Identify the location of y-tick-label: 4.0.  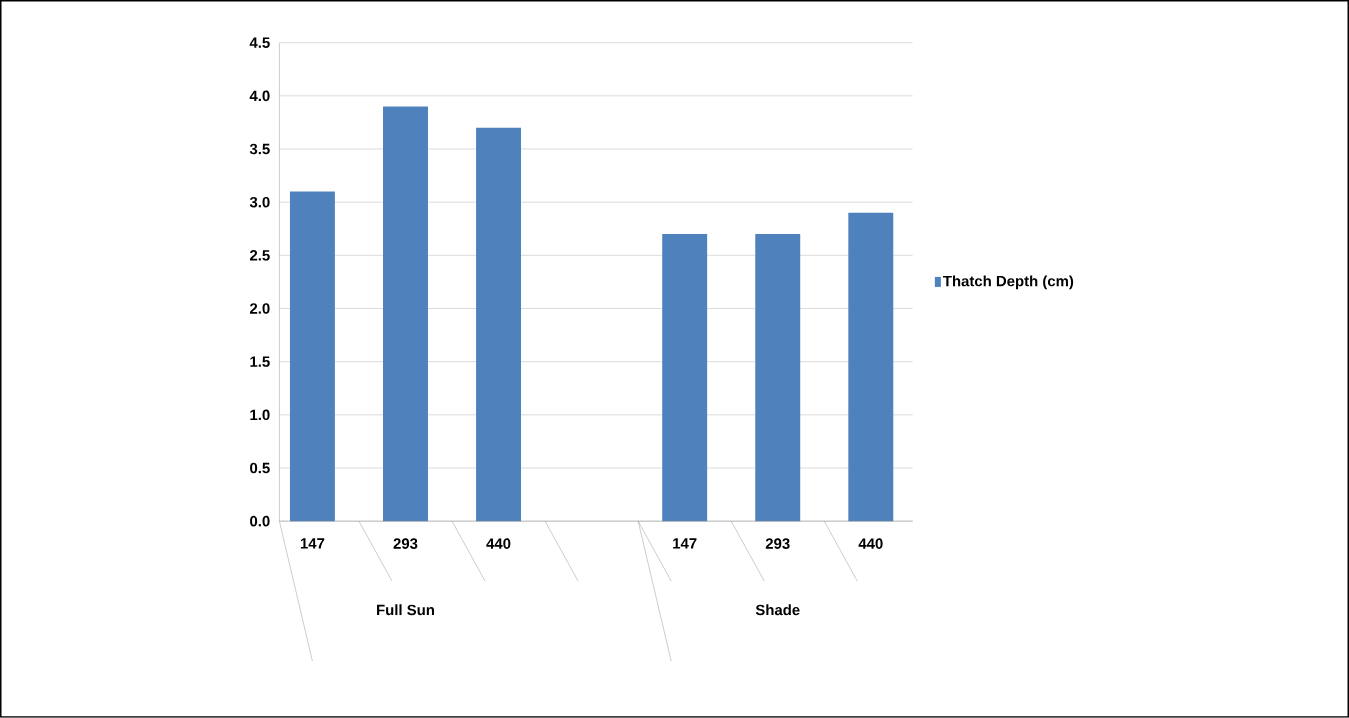
(259, 96).